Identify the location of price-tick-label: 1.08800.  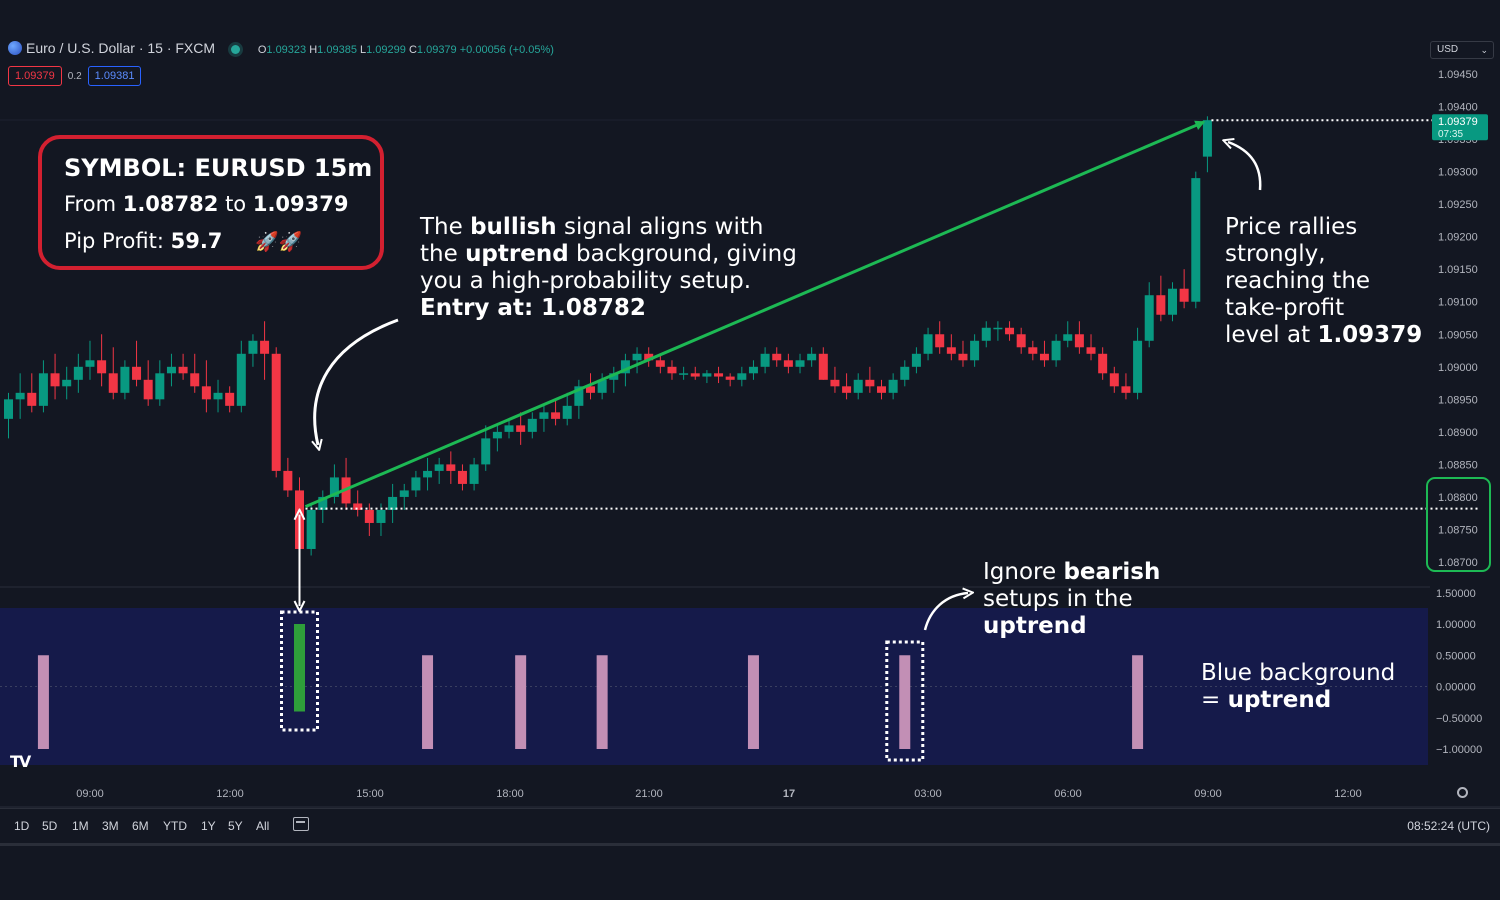
(1458, 498).